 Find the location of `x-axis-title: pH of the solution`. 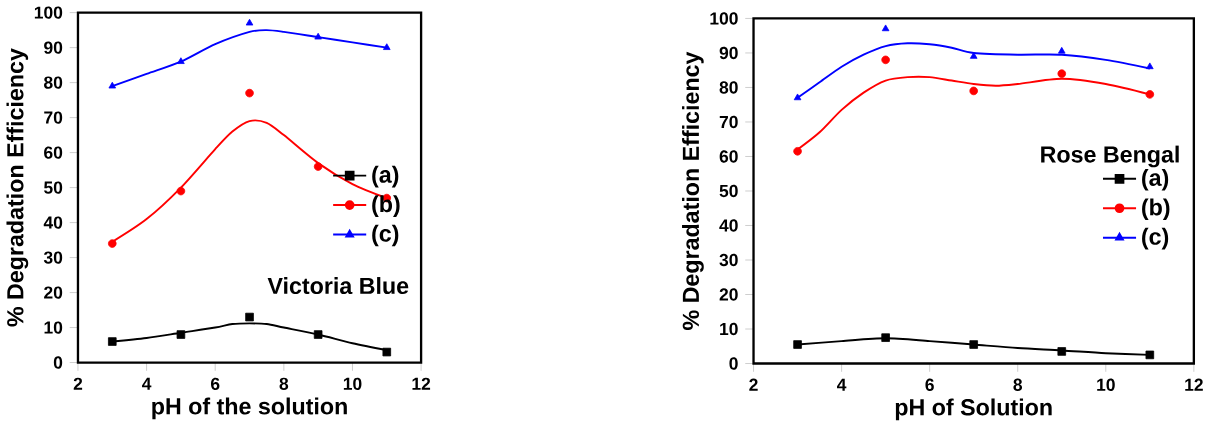

x-axis-title: pH of the solution is located at coordinates (249, 408).